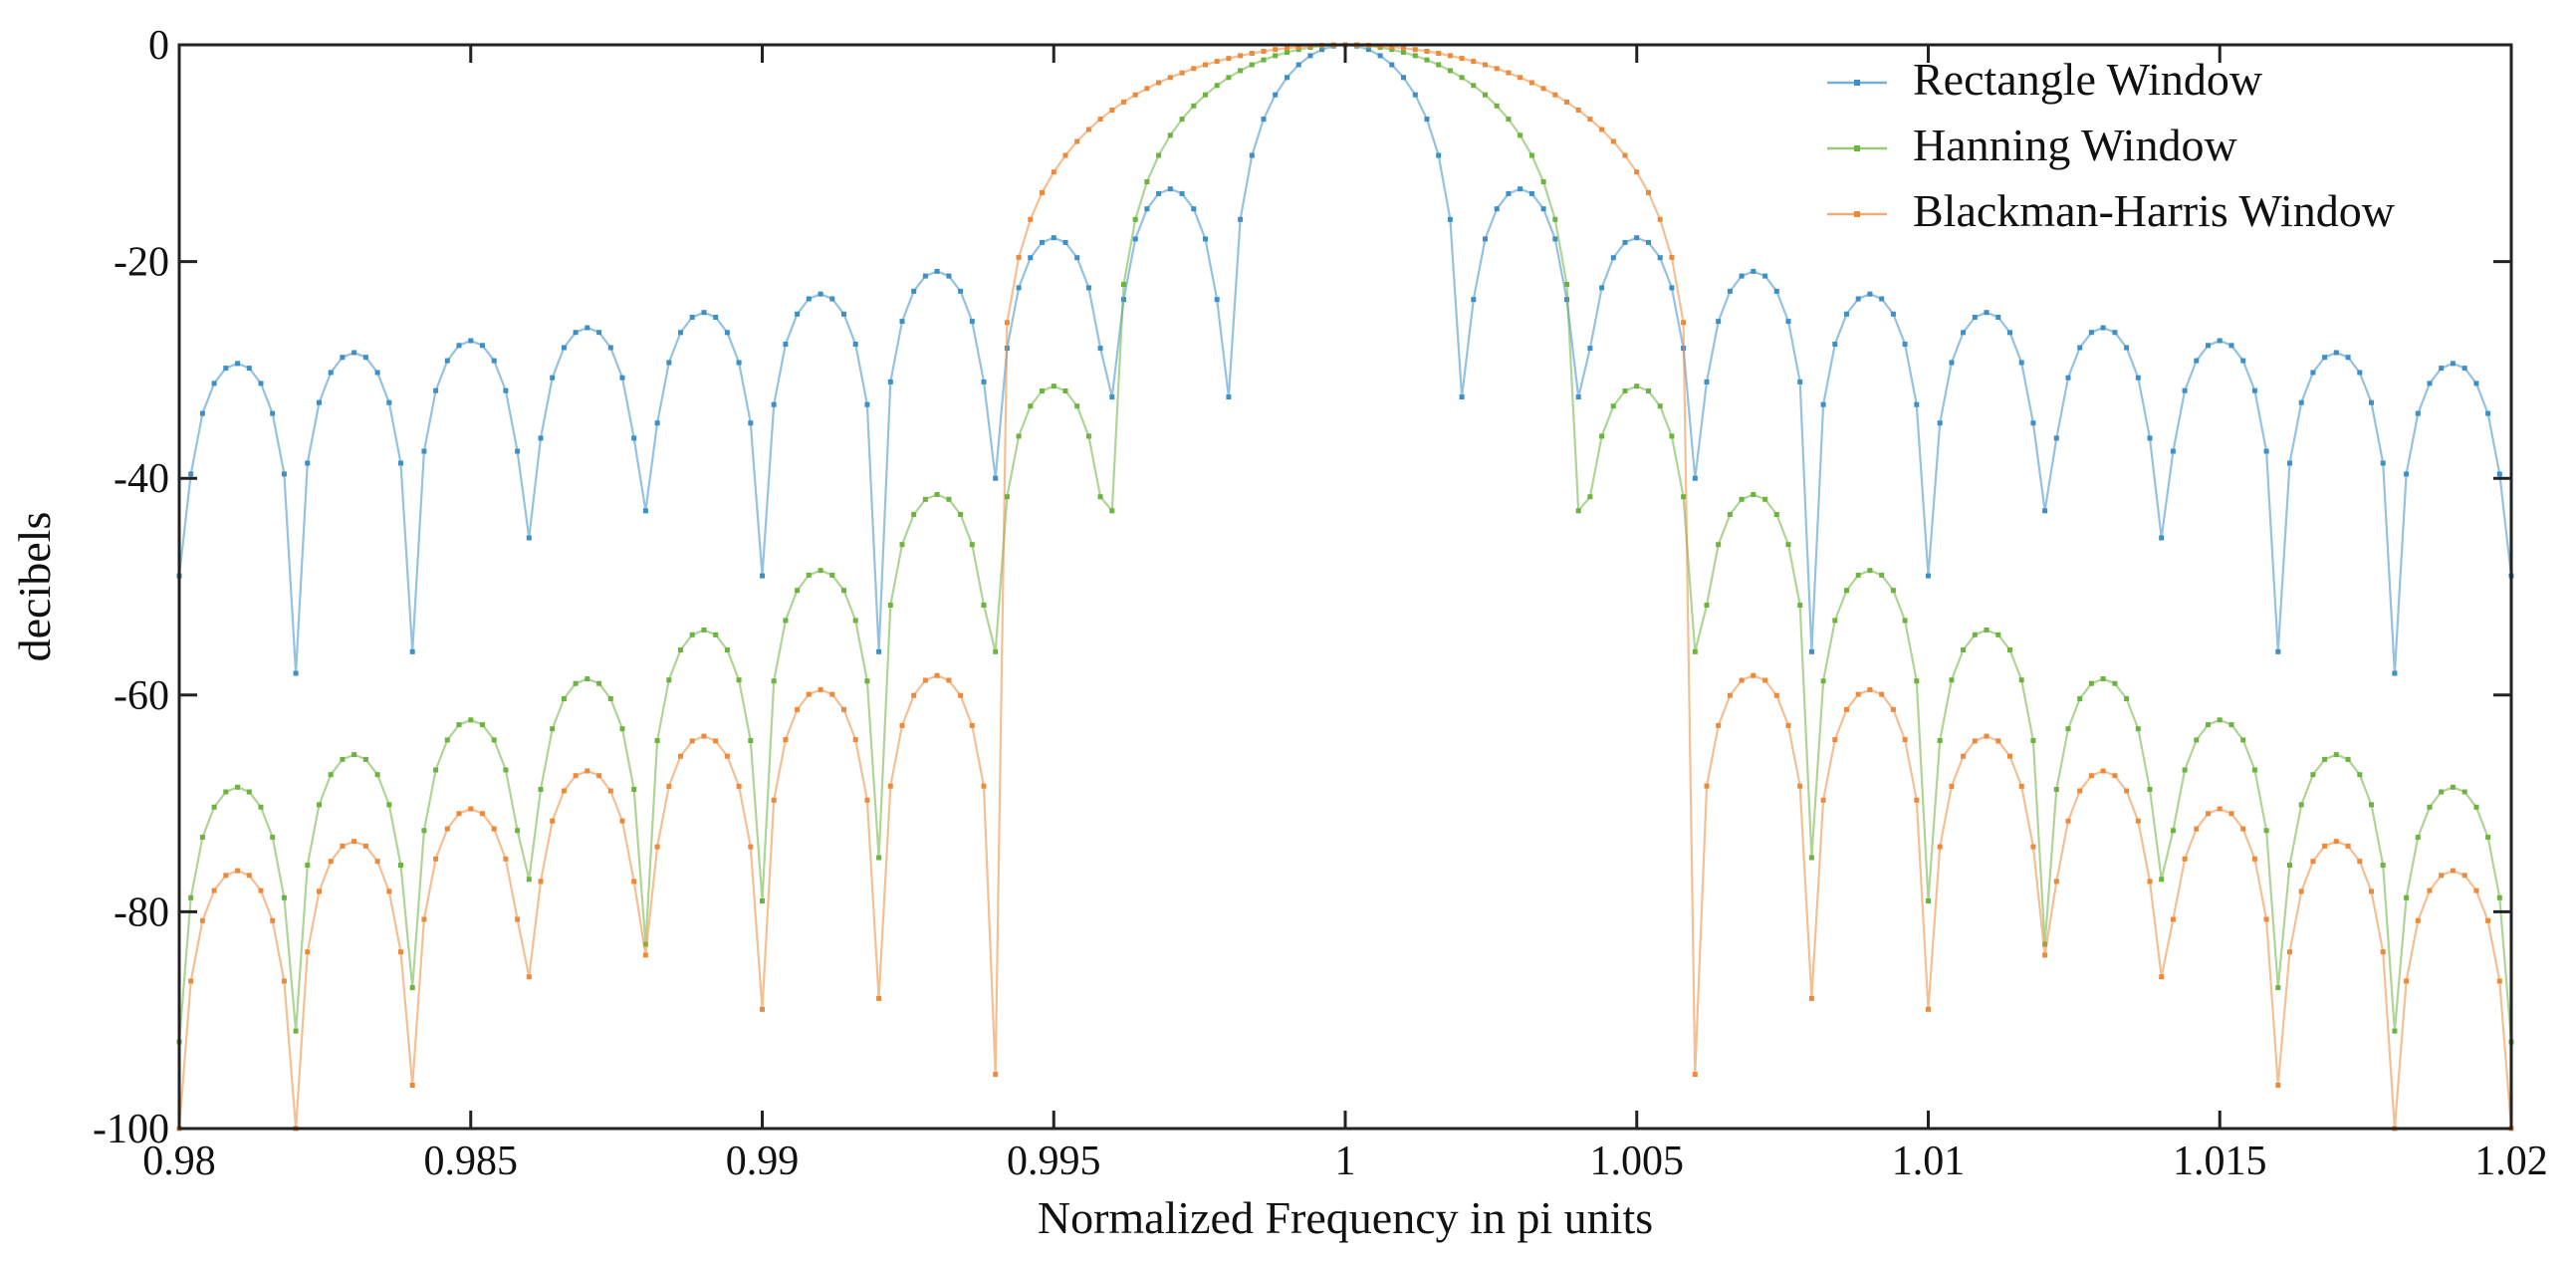 The image size is (2576, 1265). Describe the element at coordinates (763, 1161) in the screenshot. I see `x-tick-label: 0.99` at that location.